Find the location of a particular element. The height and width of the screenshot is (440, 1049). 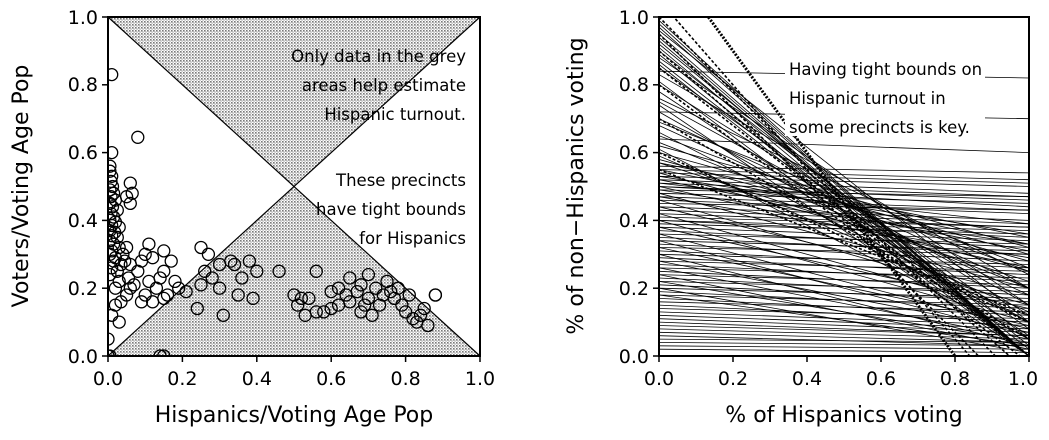

annotation-key-line-3: some precincts is key. is located at coordinates (879, 127).